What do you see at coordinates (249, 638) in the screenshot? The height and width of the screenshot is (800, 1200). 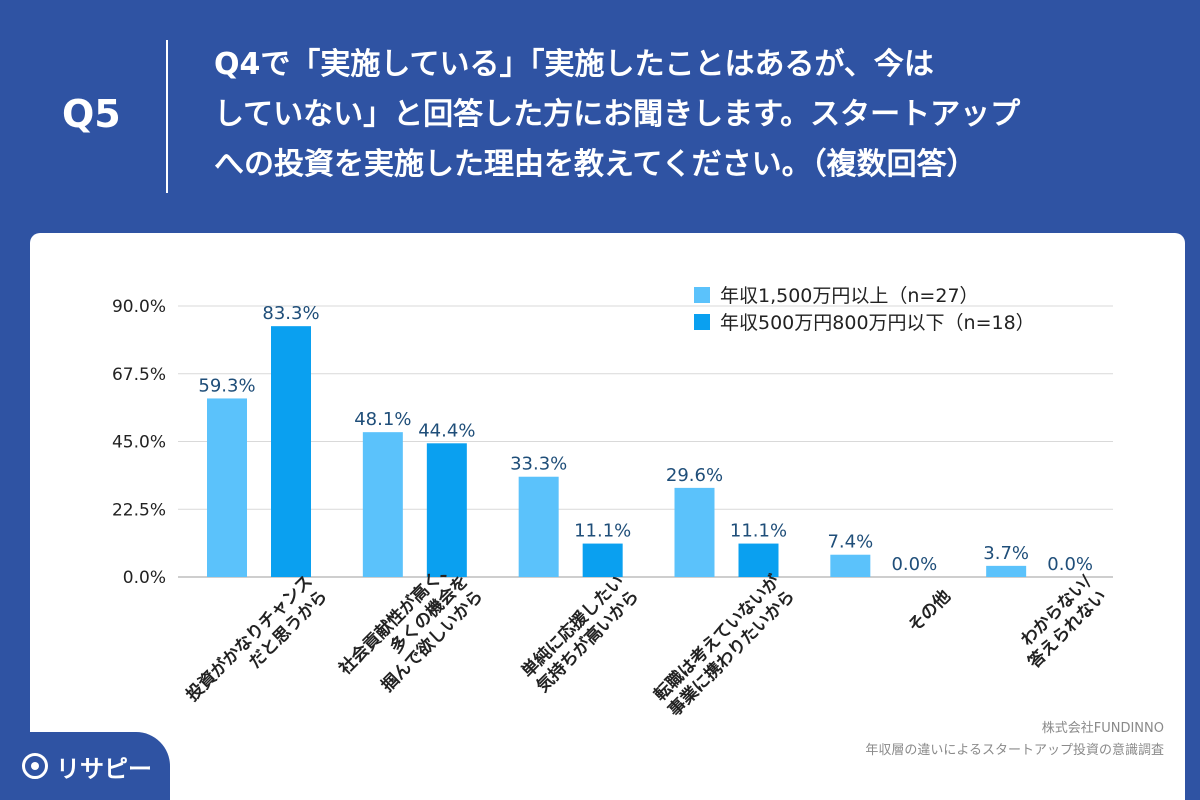 I see `category-label-line: 投資がかなりチャンス` at bounding box center [249, 638].